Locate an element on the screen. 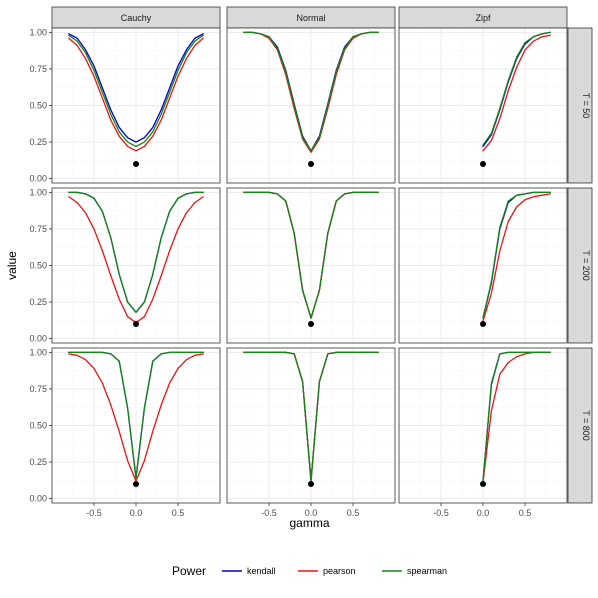 Image resolution: width=598 pixels, height=598 pixels. y-axis-title: value is located at coordinates (12, 265).